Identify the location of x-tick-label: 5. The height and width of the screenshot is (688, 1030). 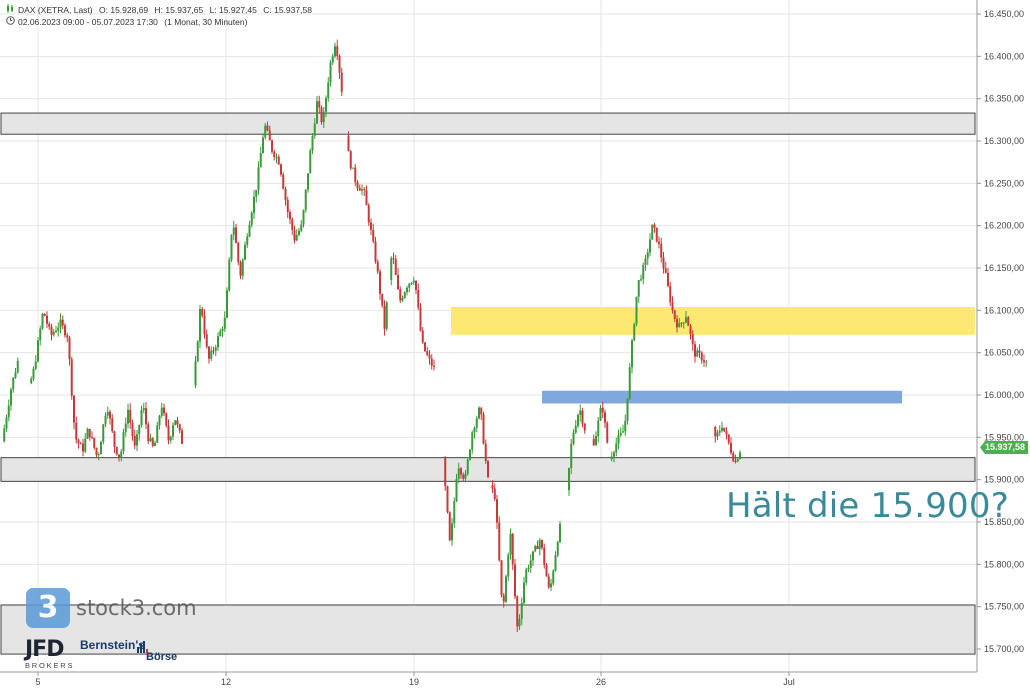
(37, 682).